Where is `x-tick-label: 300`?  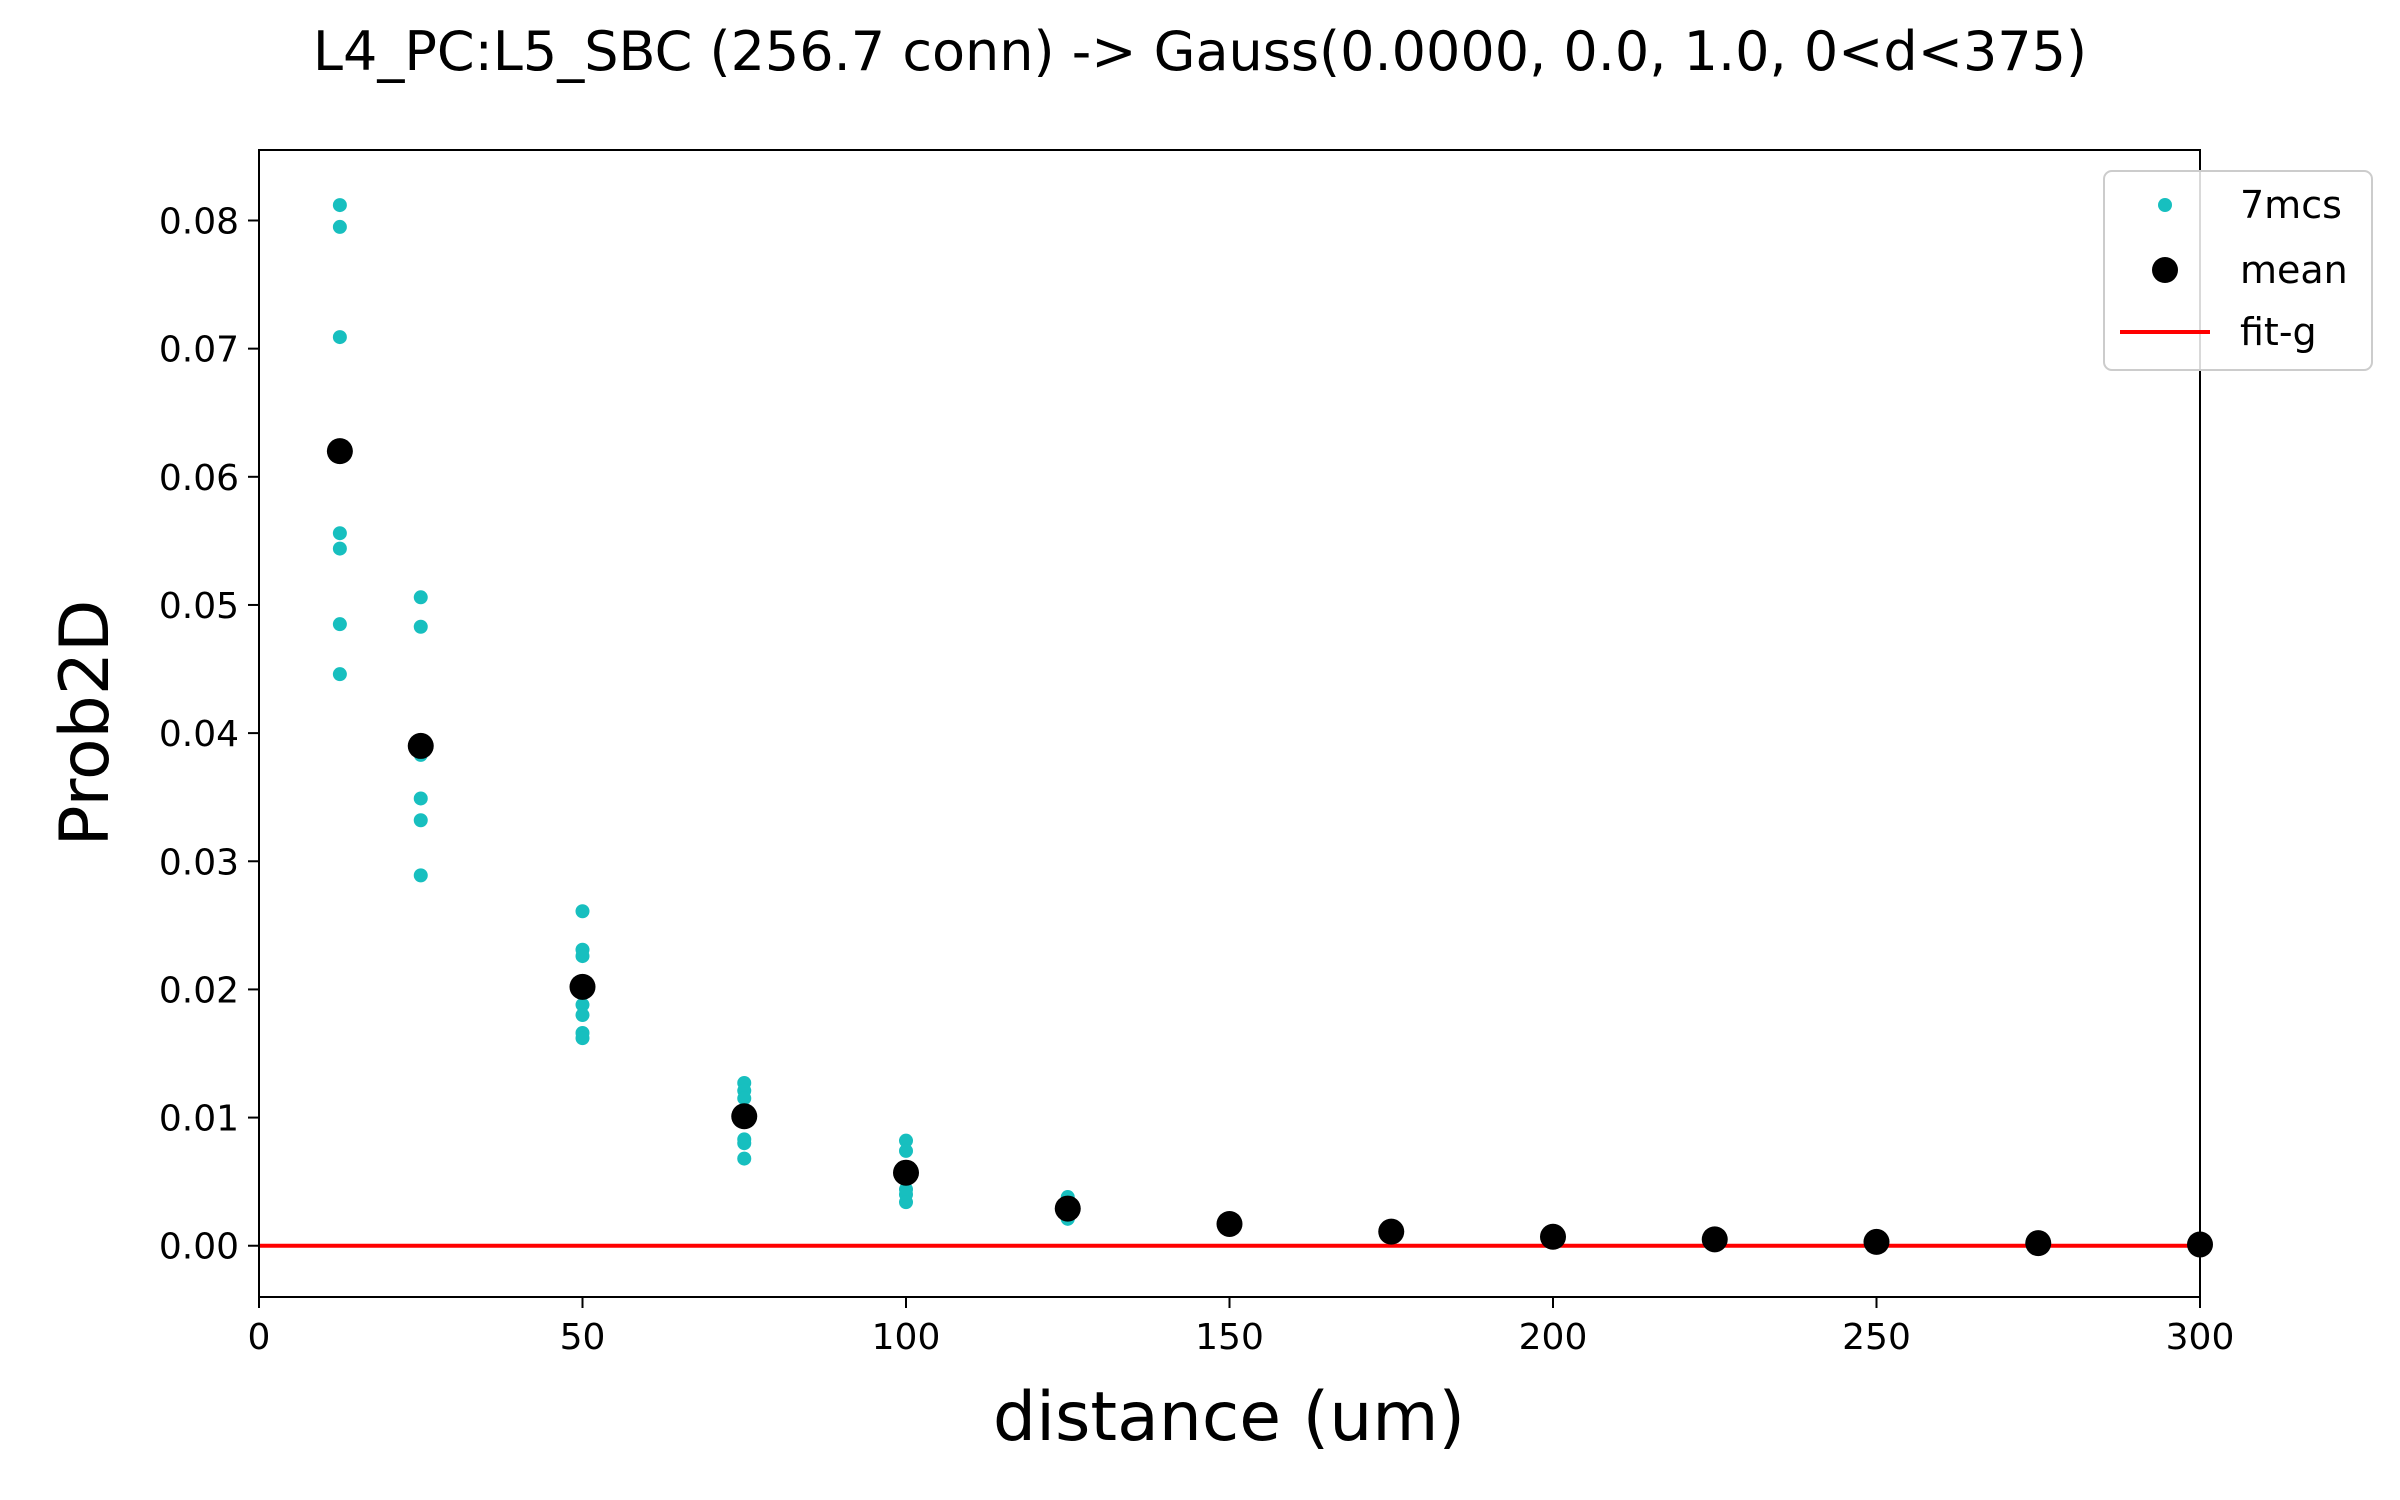 x-tick-label: 300 is located at coordinates (2200, 1337).